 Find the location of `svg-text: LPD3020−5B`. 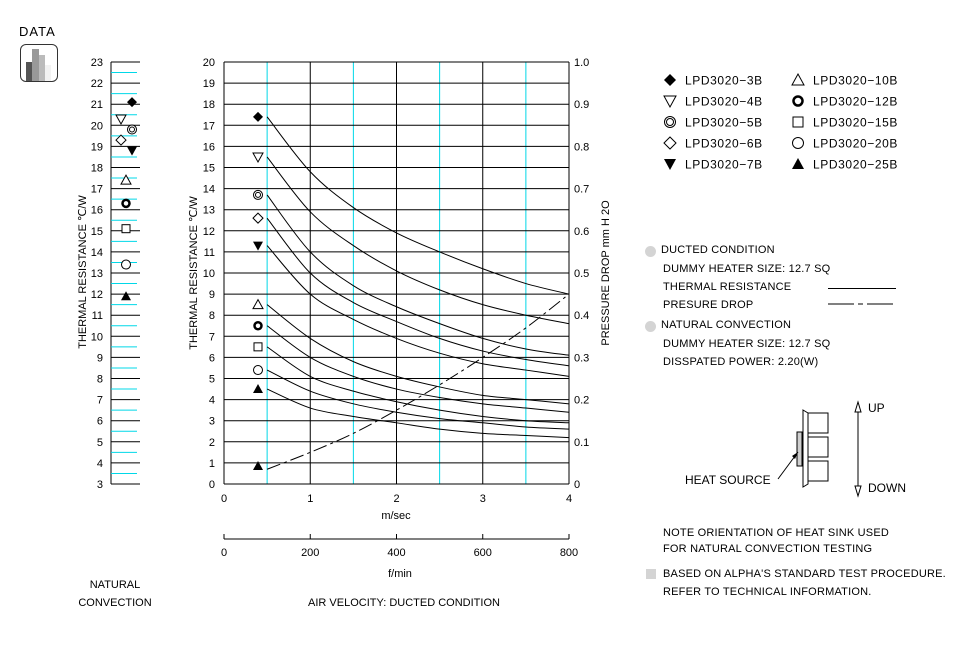

svg-text: LPD3020−5B is located at coordinates (724, 123).